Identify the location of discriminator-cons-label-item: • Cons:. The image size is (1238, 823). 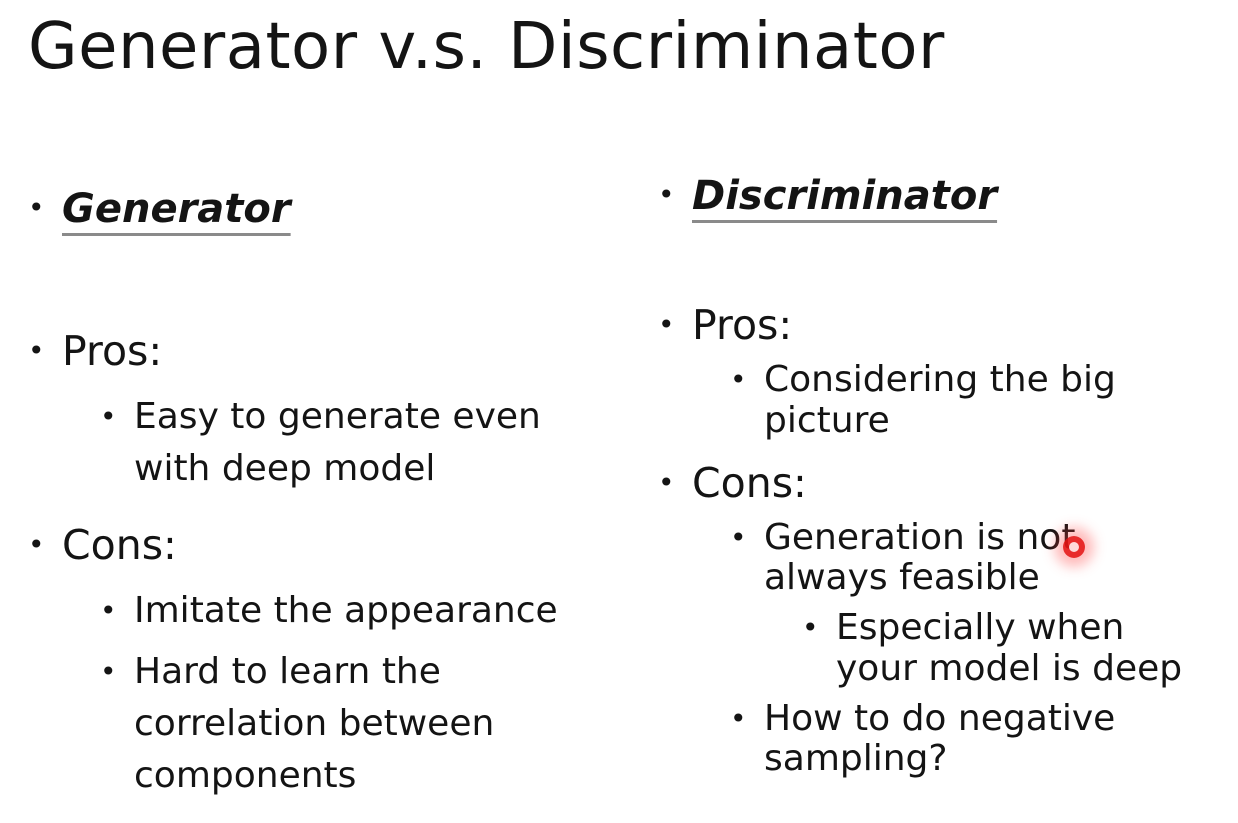
(732, 483).